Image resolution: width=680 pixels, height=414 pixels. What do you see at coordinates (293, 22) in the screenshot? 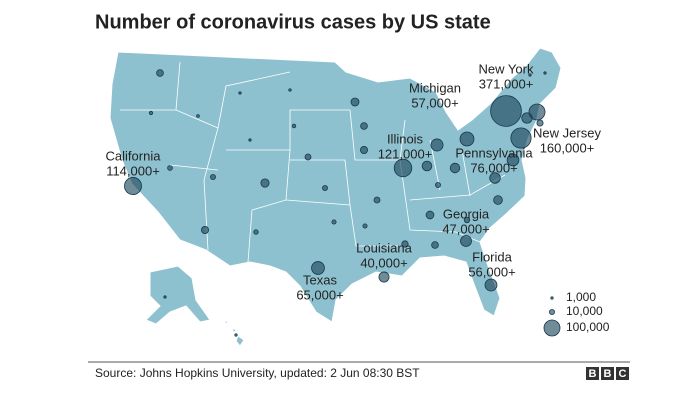
I see `title: Number of coronavirus cases by US state` at bounding box center [293, 22].